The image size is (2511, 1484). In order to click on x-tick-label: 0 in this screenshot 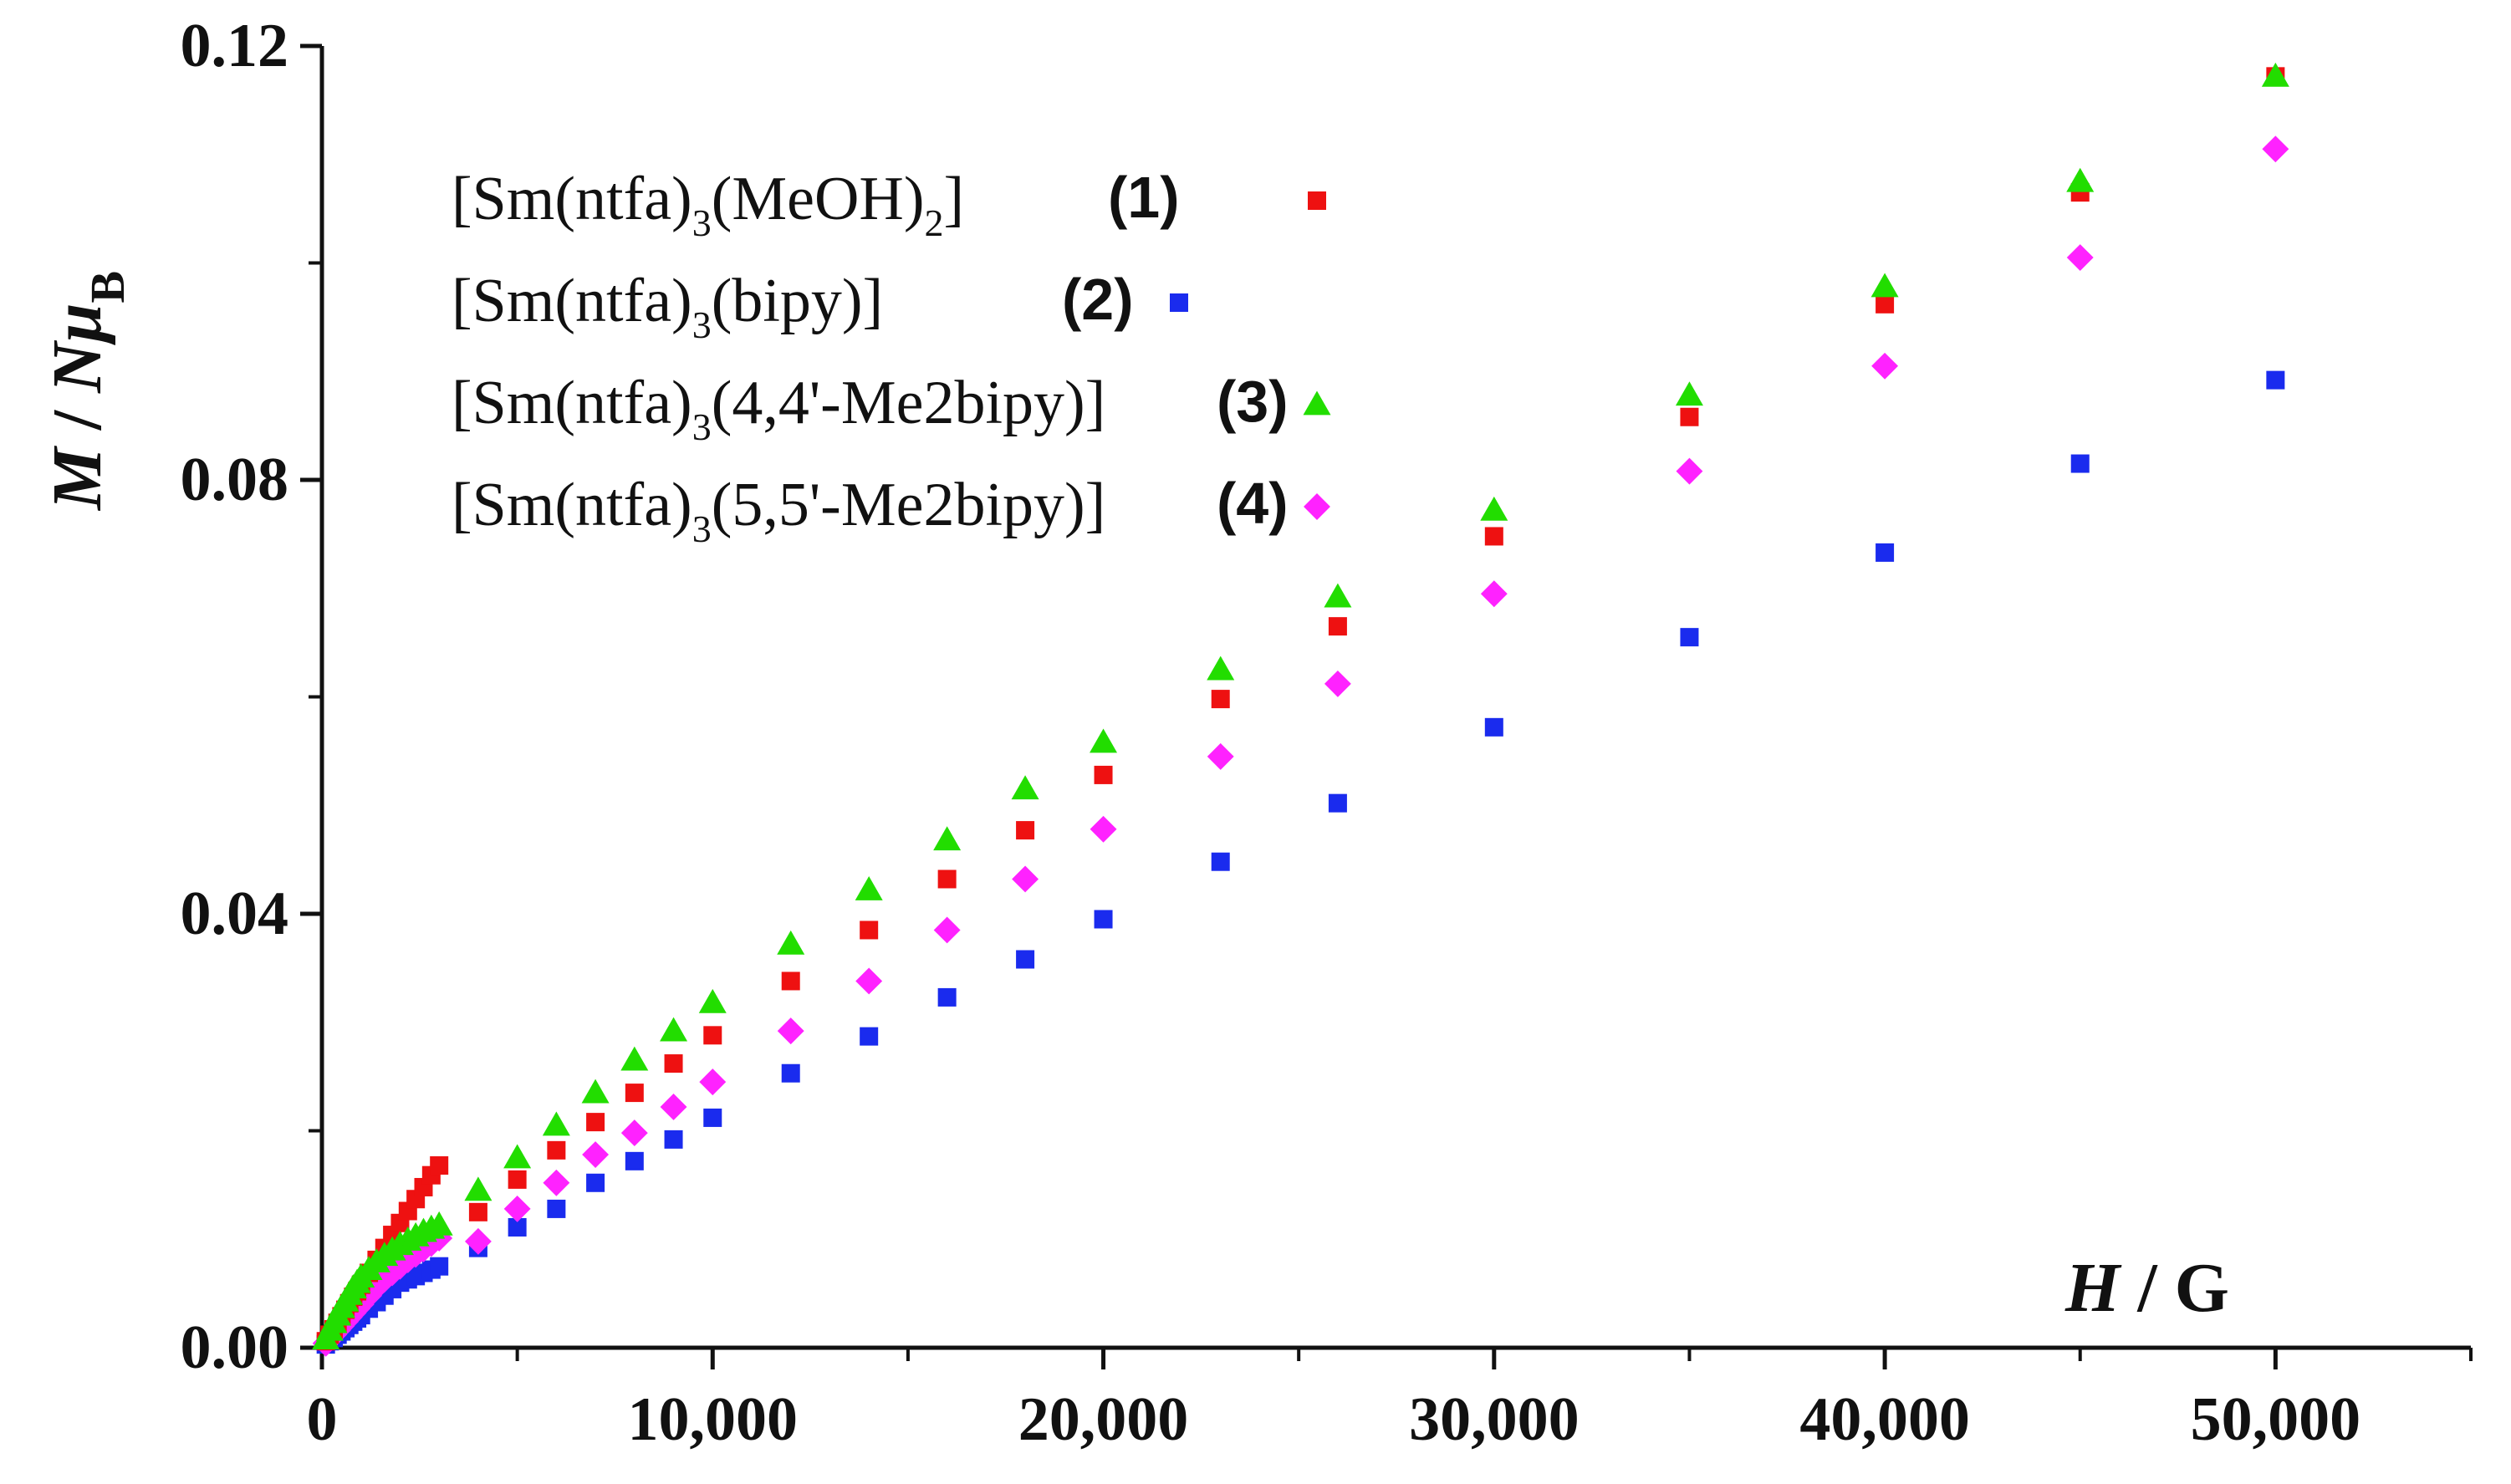, I will do `click(322, 1419)`.